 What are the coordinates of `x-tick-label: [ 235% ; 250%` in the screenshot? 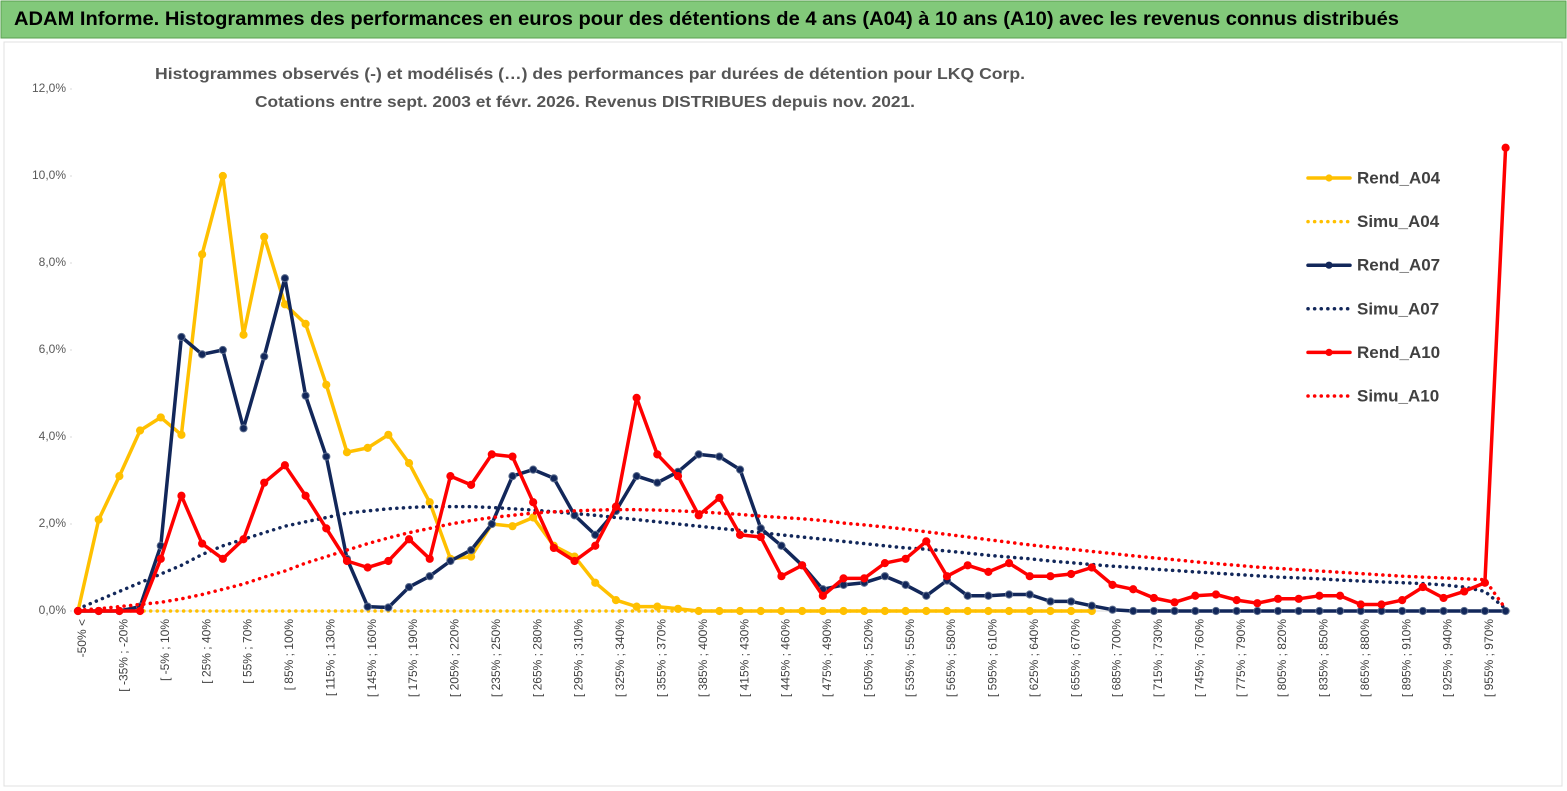 It's located at (496, 658).